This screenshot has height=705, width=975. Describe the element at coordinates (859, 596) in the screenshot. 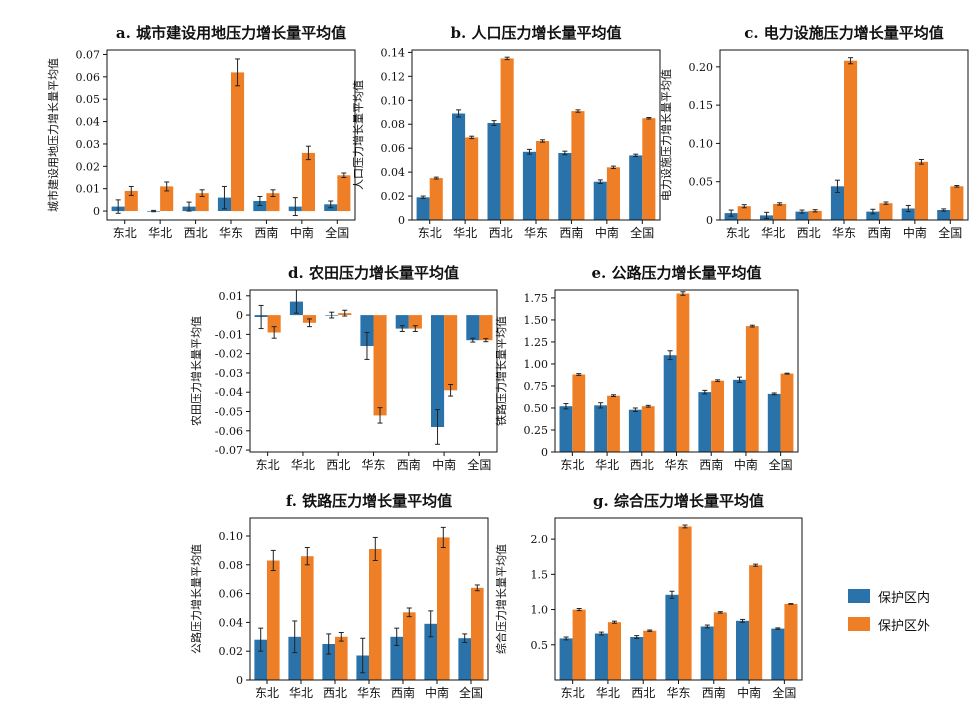

I see `legend-swatch-inside` at that location.